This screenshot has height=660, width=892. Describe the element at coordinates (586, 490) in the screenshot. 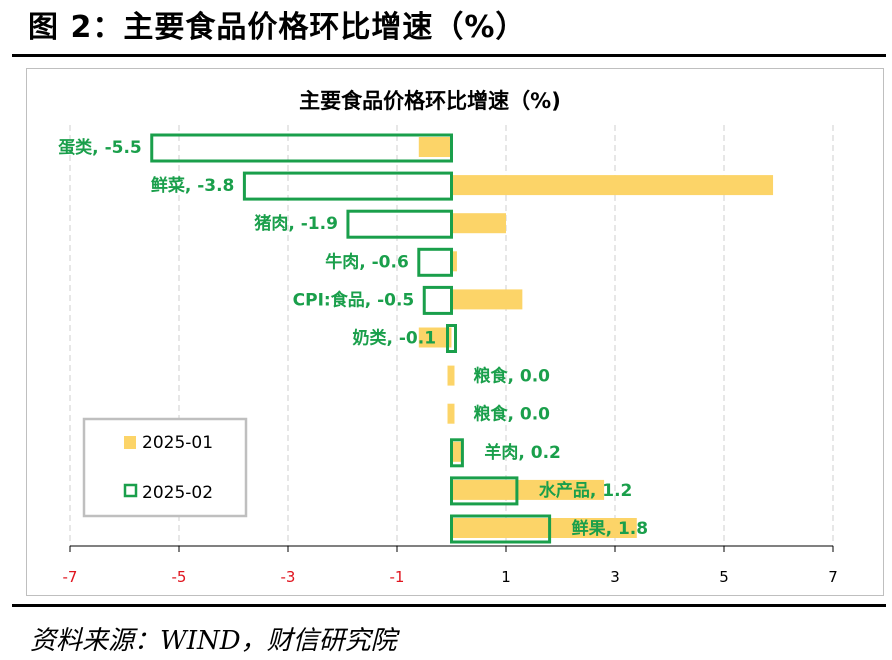

I see `data-label: 水产品, 1.2` at that location.